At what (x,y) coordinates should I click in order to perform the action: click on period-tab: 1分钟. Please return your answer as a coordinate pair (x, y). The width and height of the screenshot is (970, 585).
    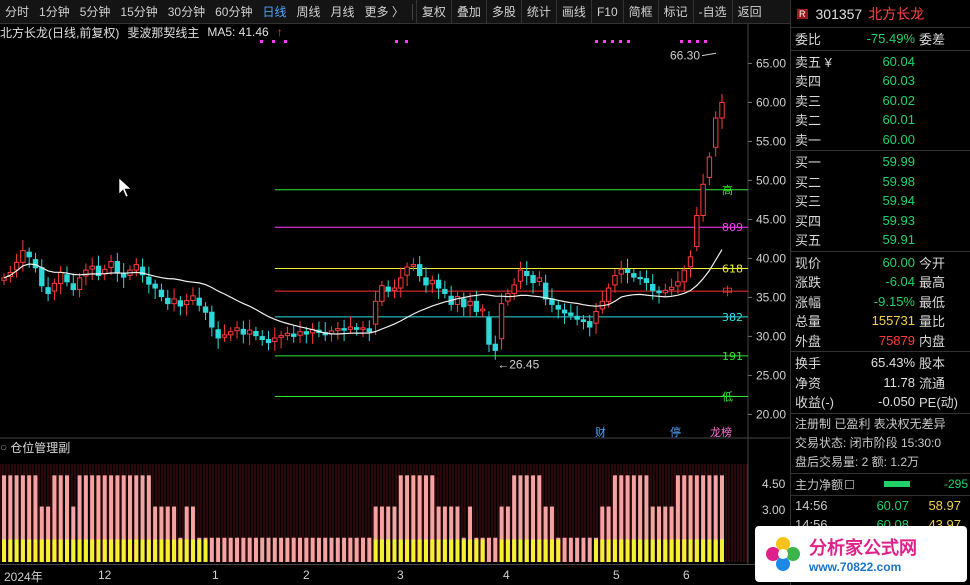
    Looking at the image, I should click on (54, 11).